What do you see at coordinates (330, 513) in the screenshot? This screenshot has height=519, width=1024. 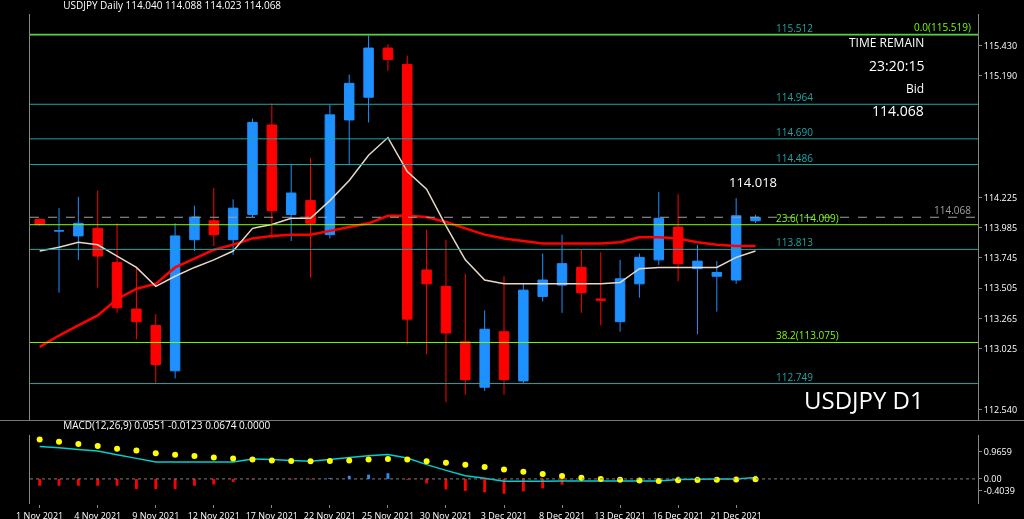 I see `x-tick-label: 22 Nov 2021` at bounding box center [330, 513].